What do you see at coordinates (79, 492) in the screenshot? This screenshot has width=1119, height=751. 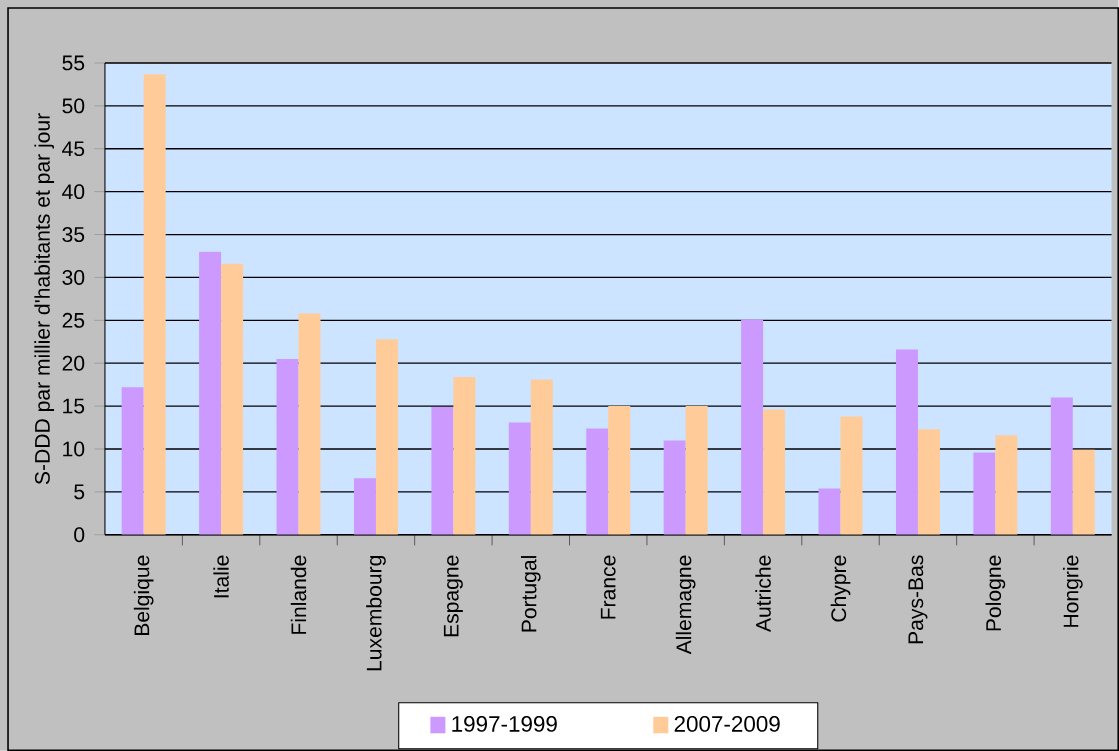 I see `y-tick-label: 5` at bounding box center [79, 492].